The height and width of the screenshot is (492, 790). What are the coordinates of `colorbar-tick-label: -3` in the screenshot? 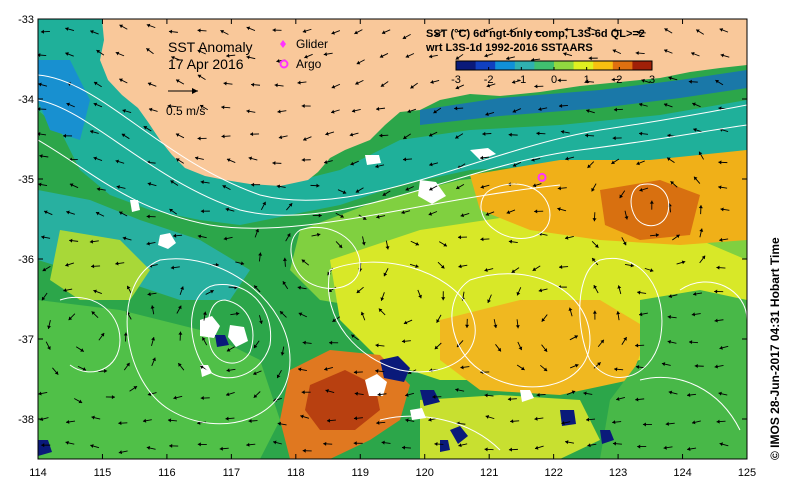 It's located at (456, 80).